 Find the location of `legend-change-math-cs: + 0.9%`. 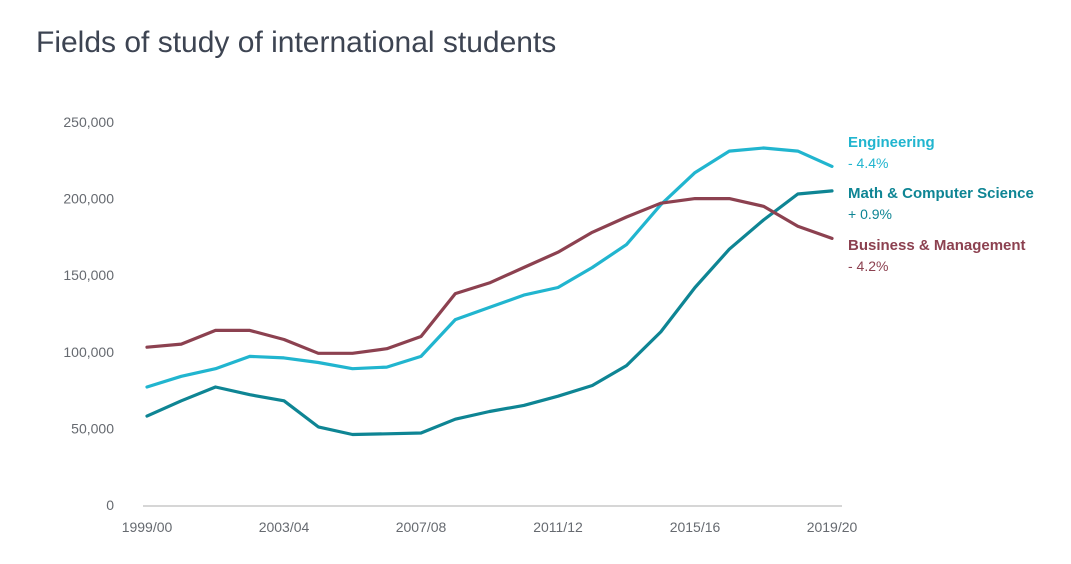

legend-change-math-cs: + 0.9% is located at coordinates (870, 214).